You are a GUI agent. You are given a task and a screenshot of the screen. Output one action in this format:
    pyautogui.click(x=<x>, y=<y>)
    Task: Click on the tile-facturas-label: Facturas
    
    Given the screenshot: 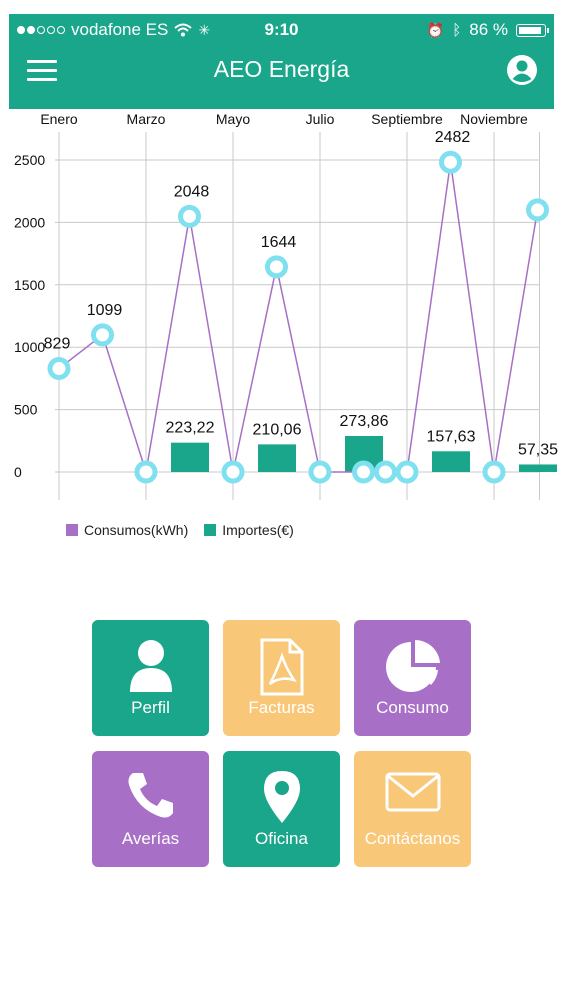 What is the action you would take?
    pyautogui.click(x=281, y=707)
    